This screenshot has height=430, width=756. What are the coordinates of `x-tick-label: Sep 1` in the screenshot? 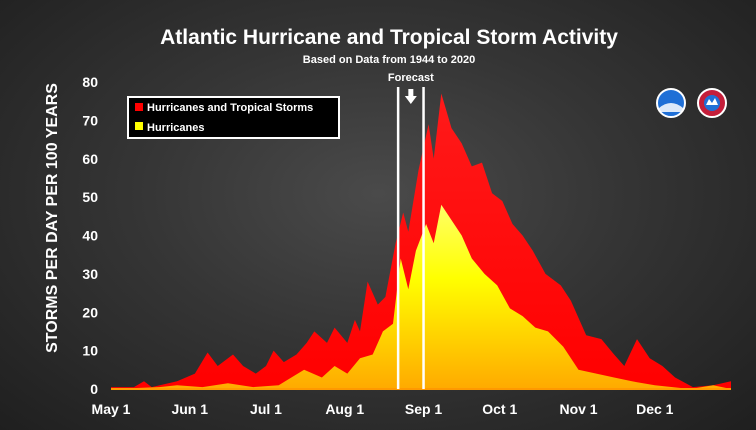 It's located at (424, 409).